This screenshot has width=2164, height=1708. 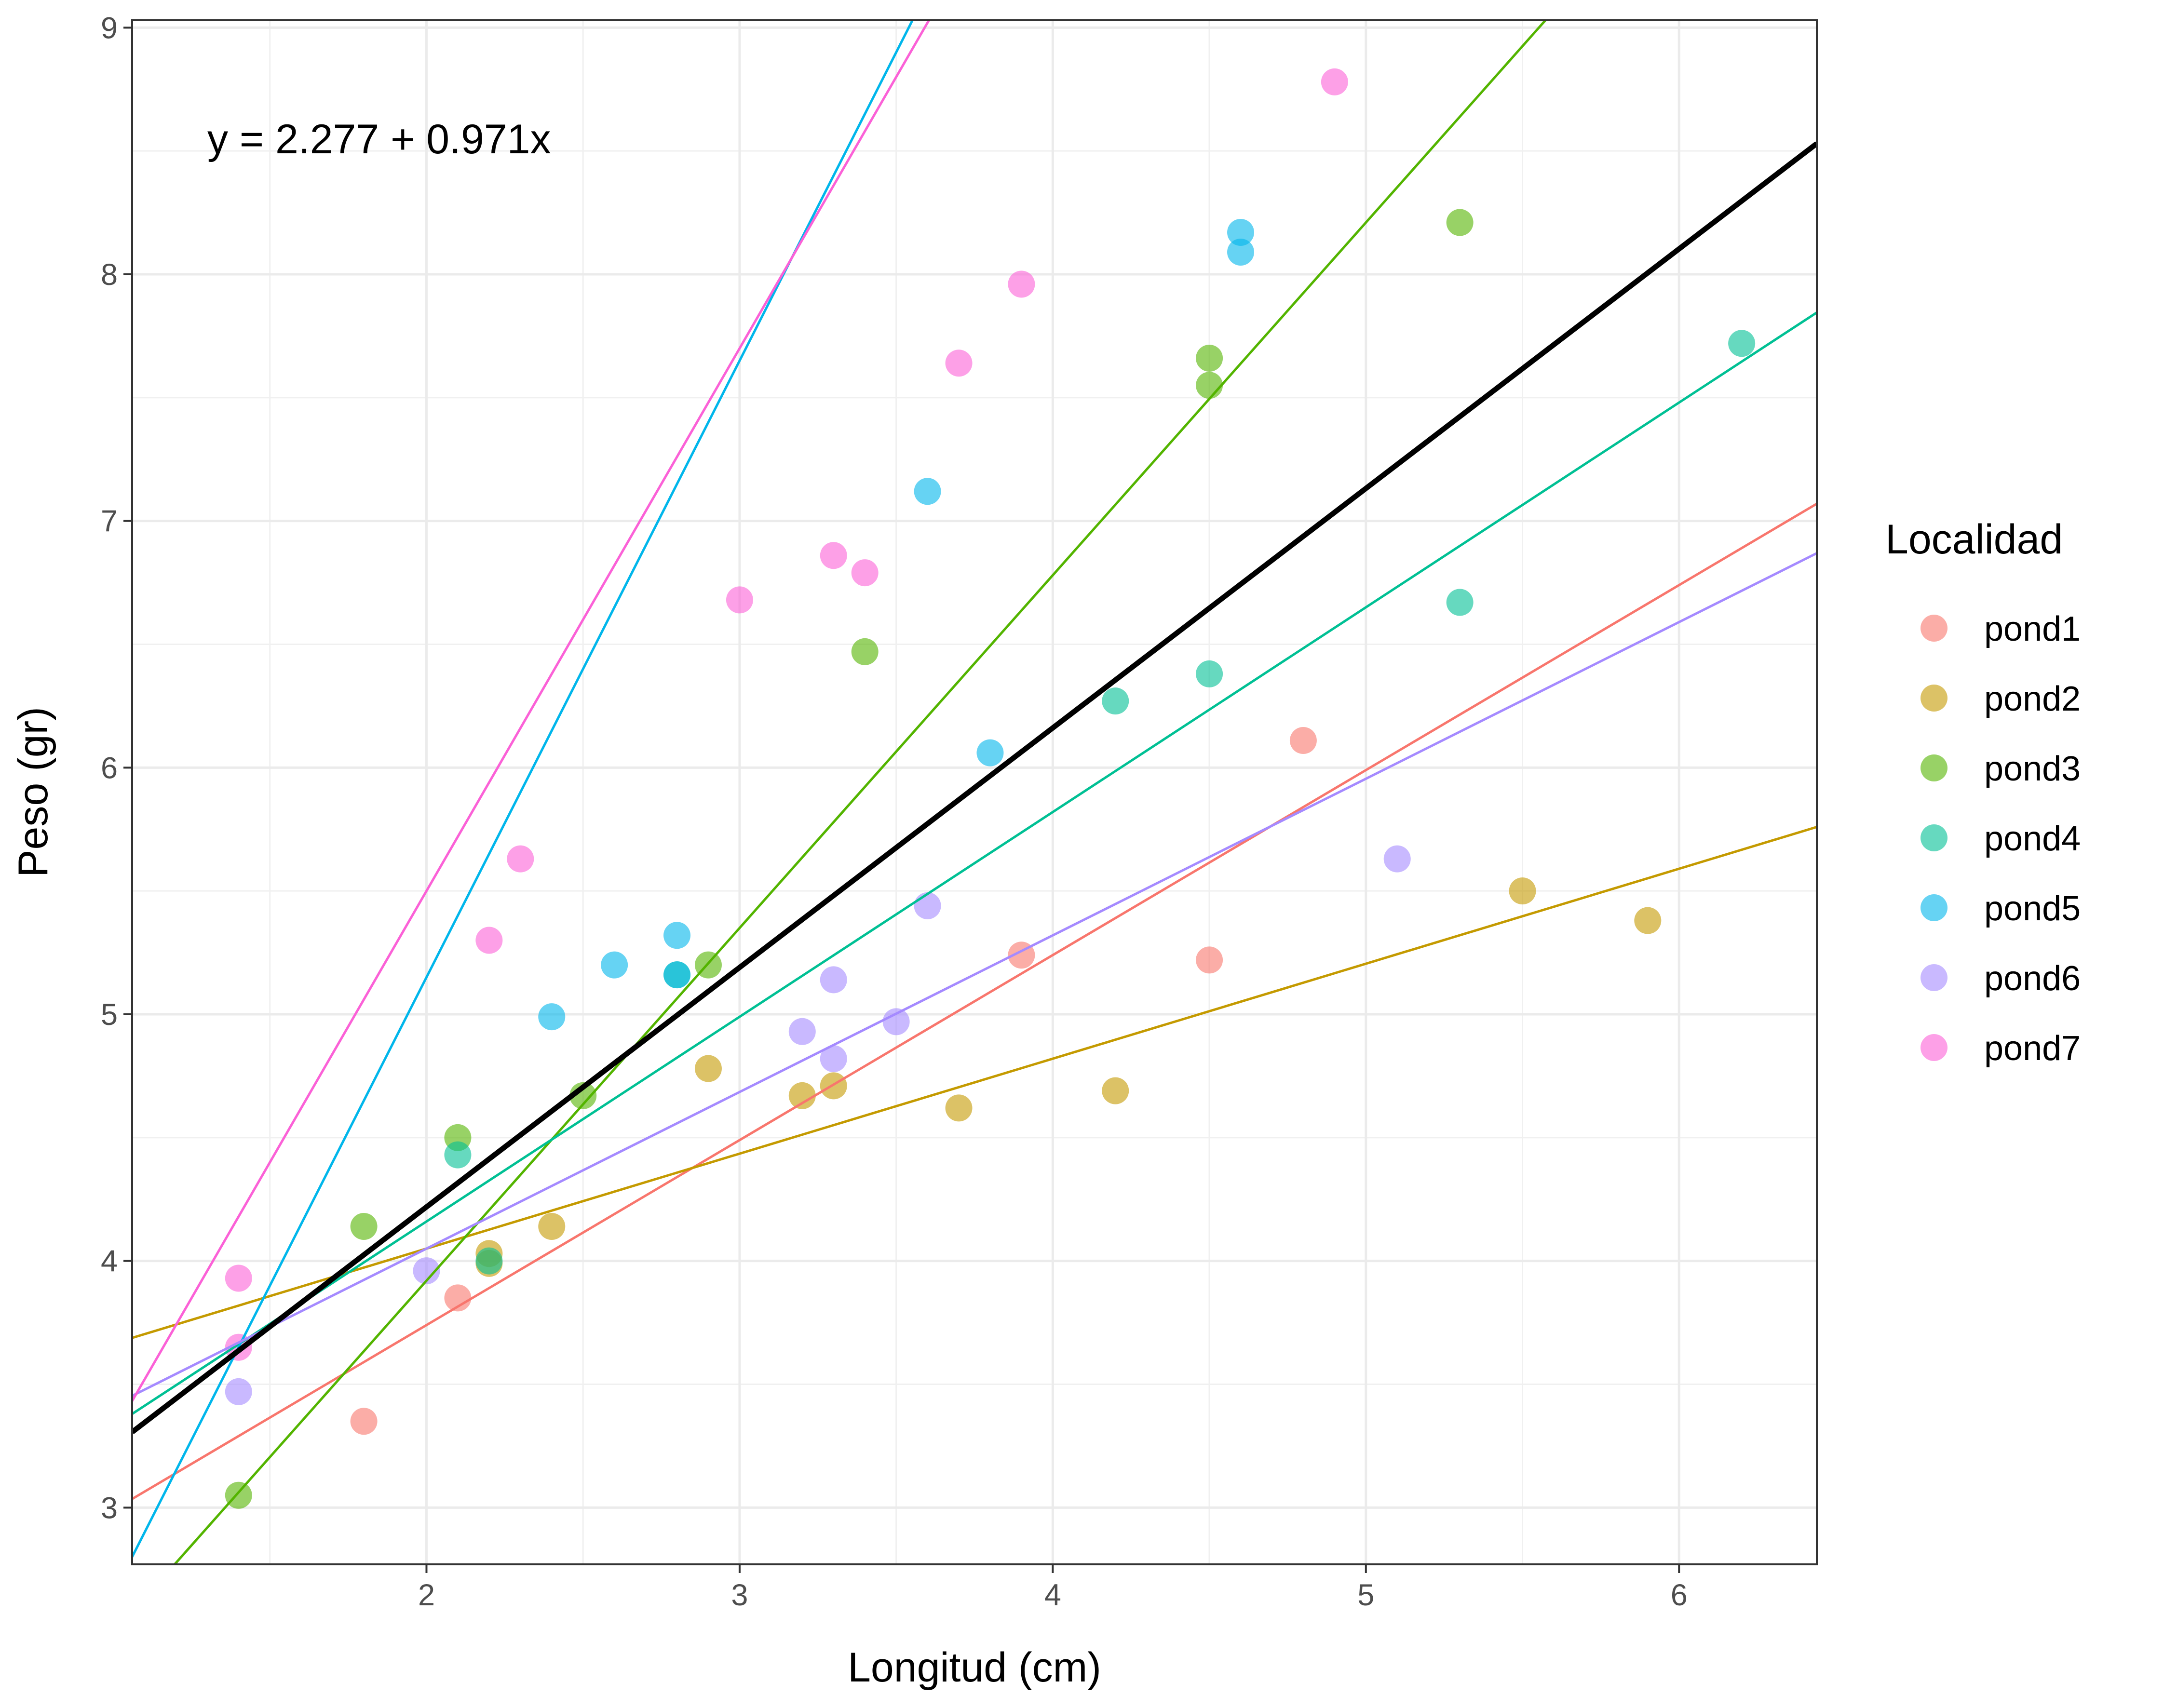 I want to click on legend-label-pond7: pond7, so click(x=2033, y=1048).